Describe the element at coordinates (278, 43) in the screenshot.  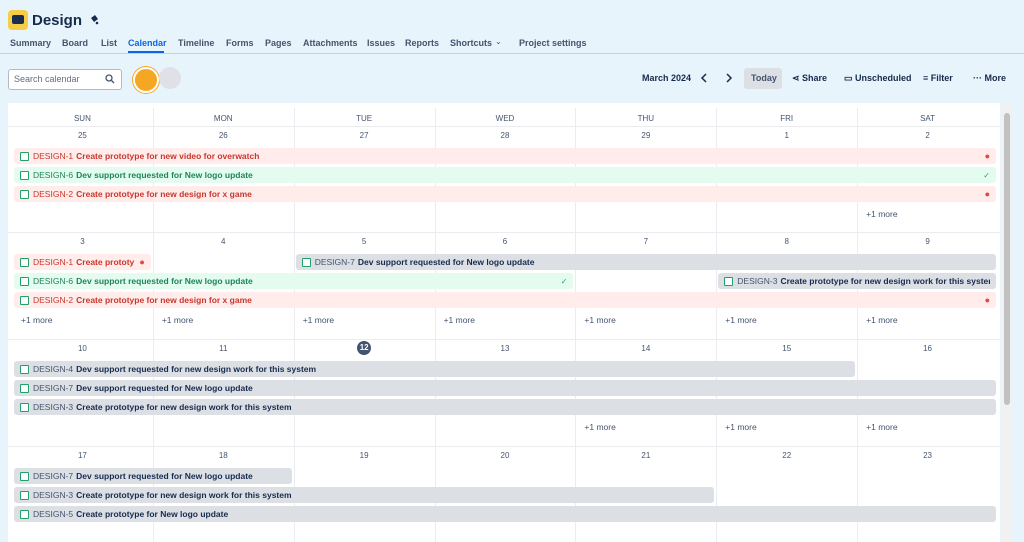
I see `tab: Pages` at that location.